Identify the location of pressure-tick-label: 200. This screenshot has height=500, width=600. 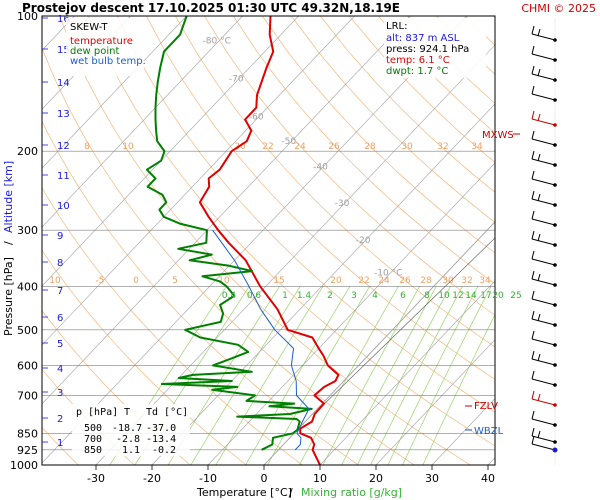
(27, 151).